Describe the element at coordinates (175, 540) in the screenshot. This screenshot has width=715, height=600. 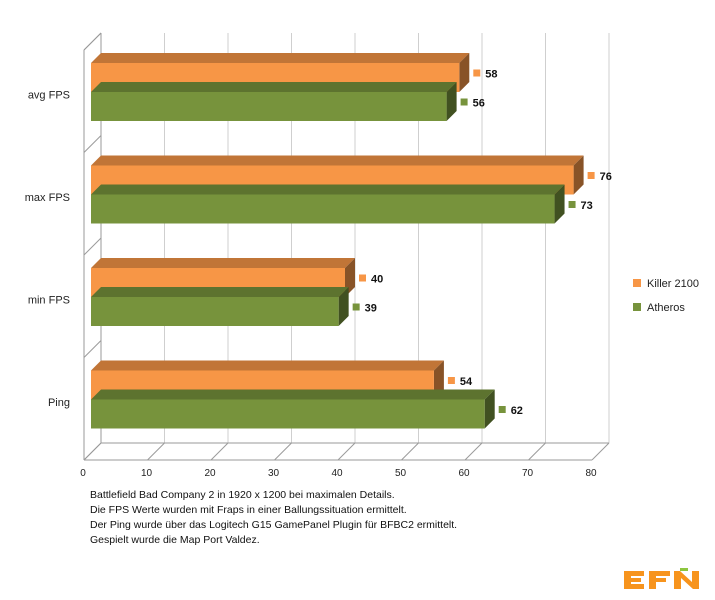
I see `note-line-4: Gespielt wurde die Map Port Valdez.` at that location.